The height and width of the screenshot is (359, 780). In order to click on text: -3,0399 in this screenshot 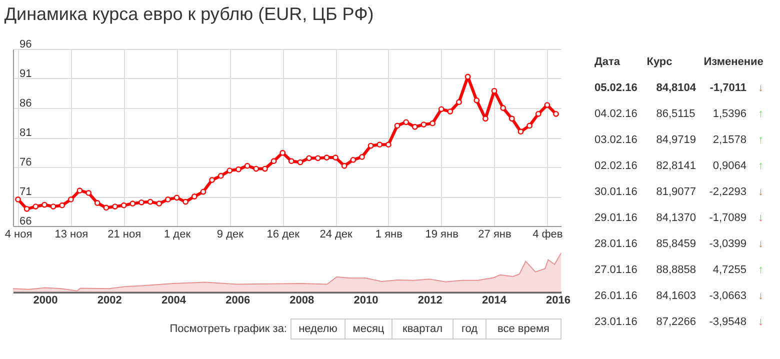, I will do `click(727, 244)`.